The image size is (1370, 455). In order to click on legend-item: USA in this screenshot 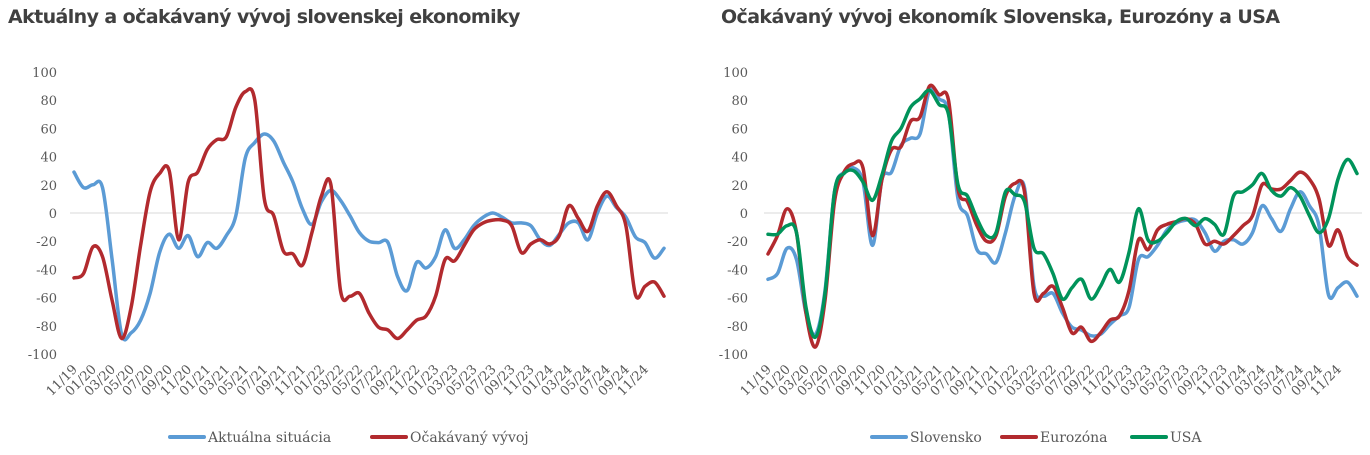, I will do `click(1166, 438)`.